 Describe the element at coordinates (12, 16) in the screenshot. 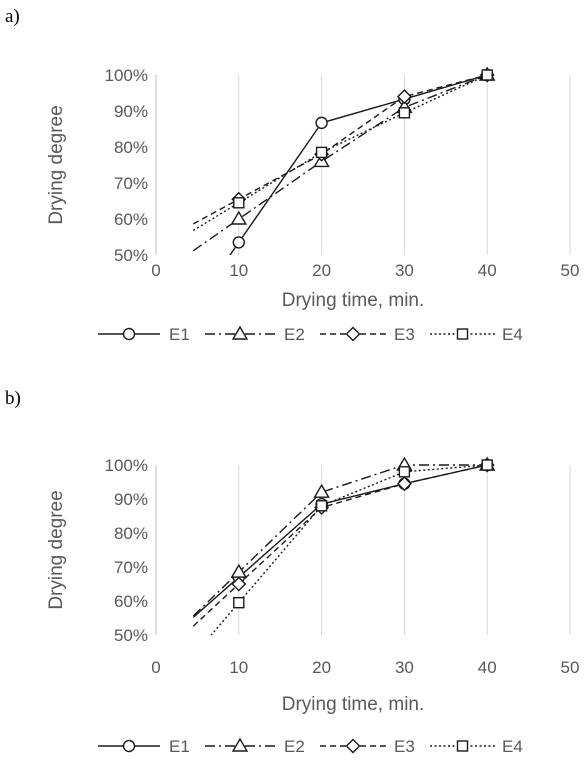

I see `panel-label: a)` at that location.